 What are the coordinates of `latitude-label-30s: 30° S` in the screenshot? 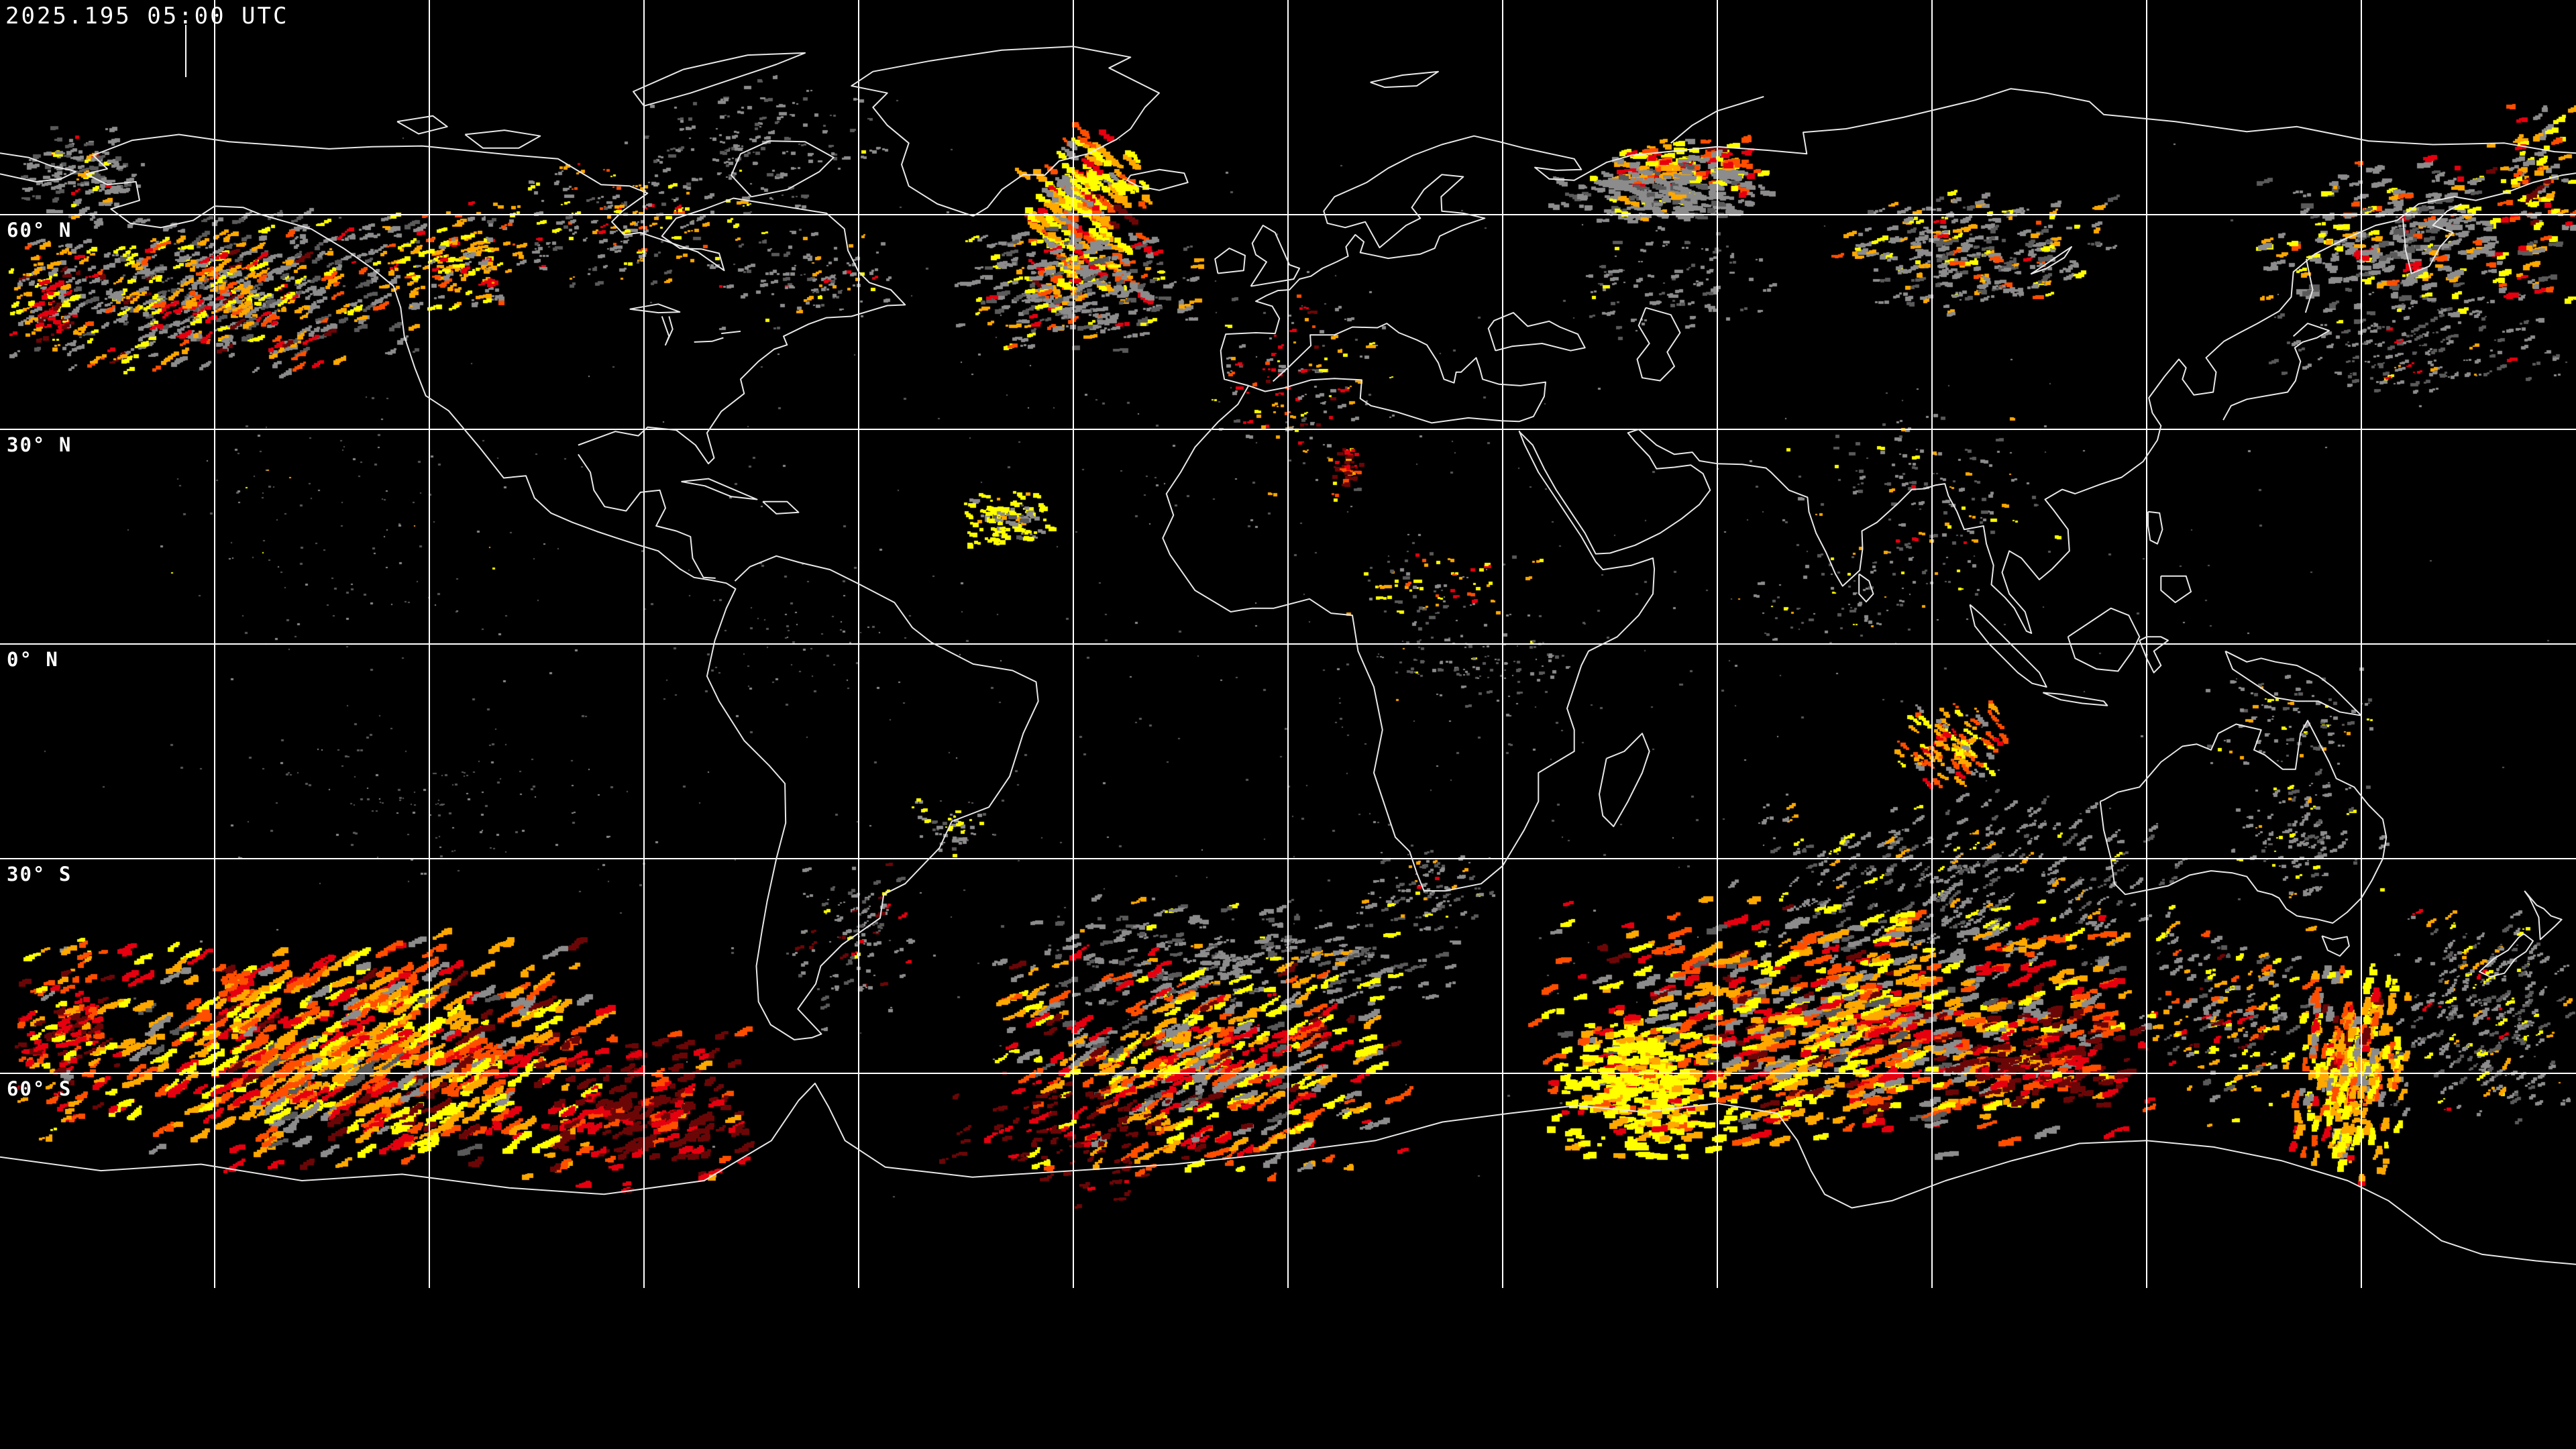 It's located at (39, 874).